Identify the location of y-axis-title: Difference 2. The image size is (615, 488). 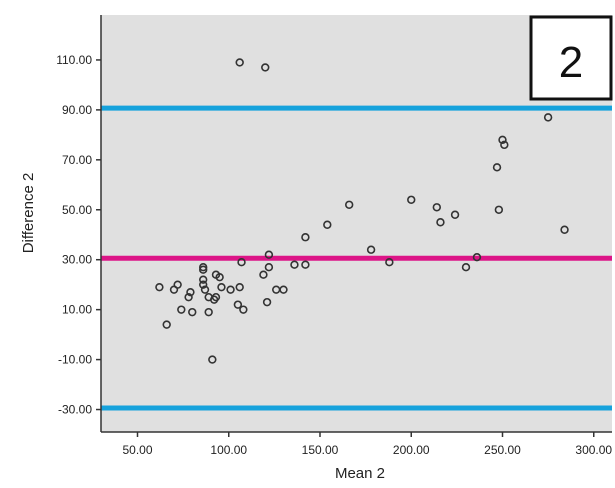
(28, 213).